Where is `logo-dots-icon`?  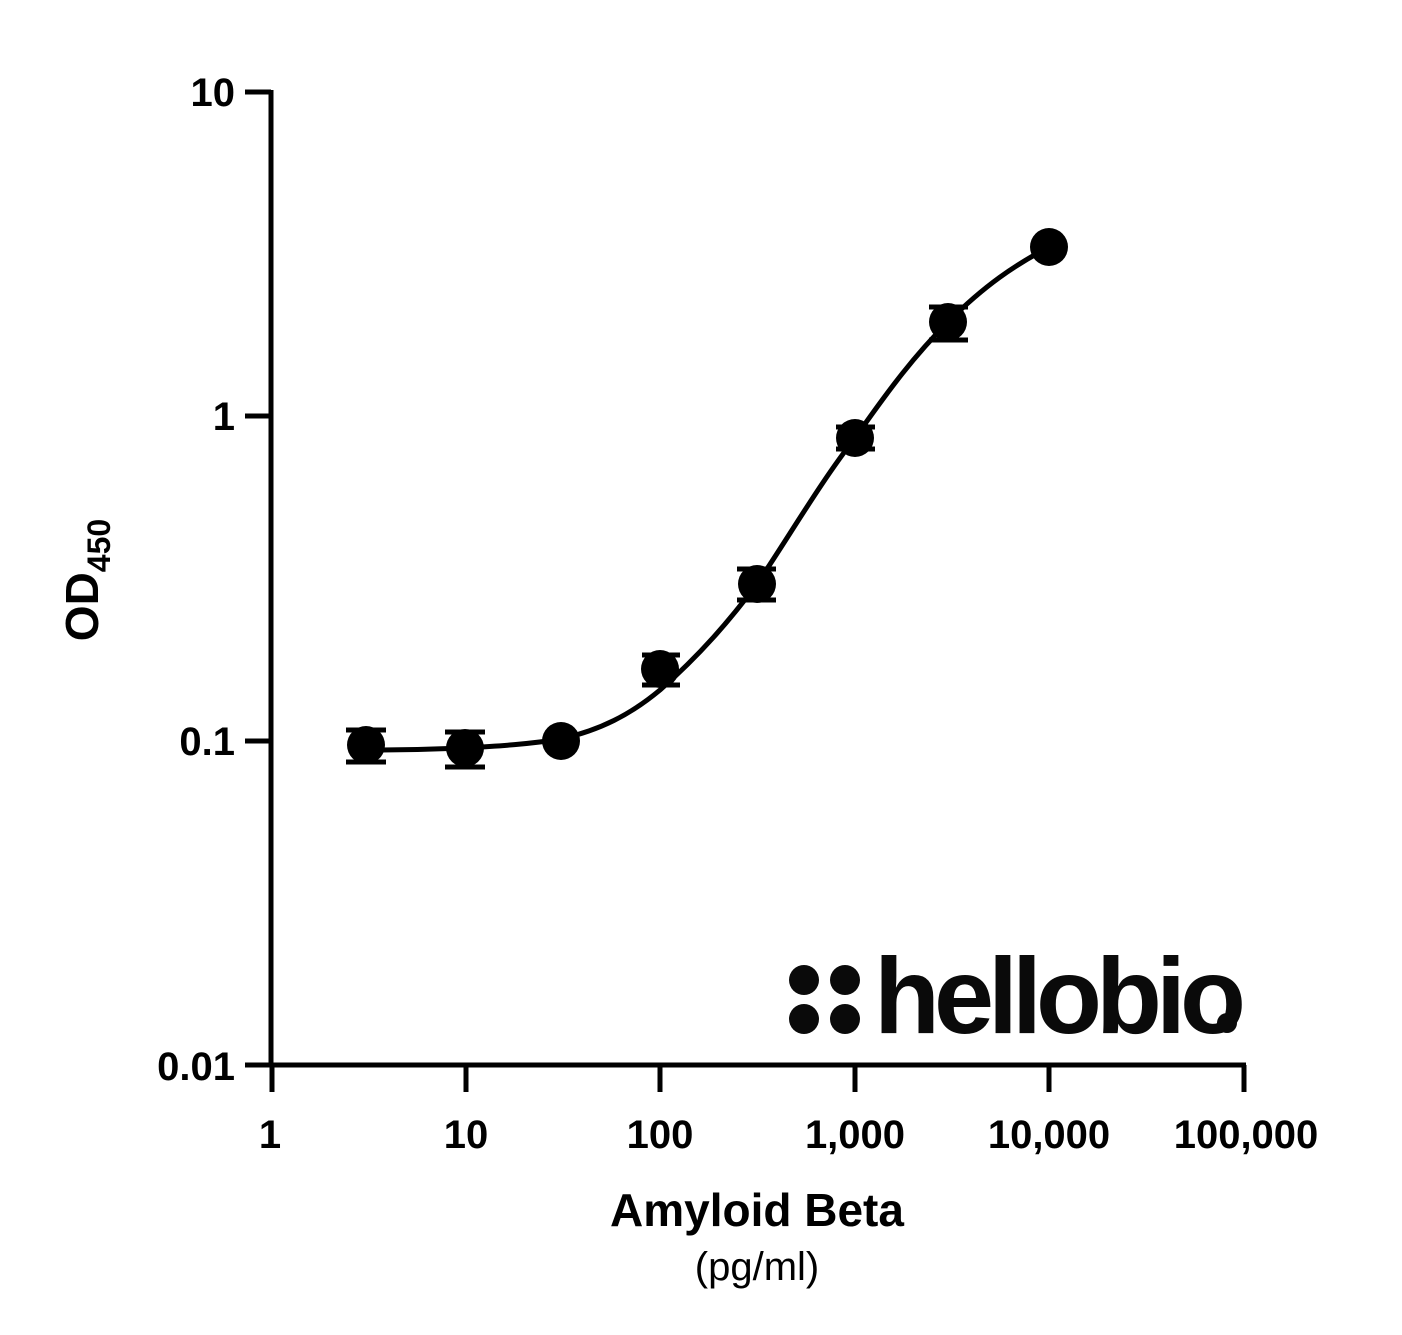 logo-dots-icon is located at coordinates (824, 999).